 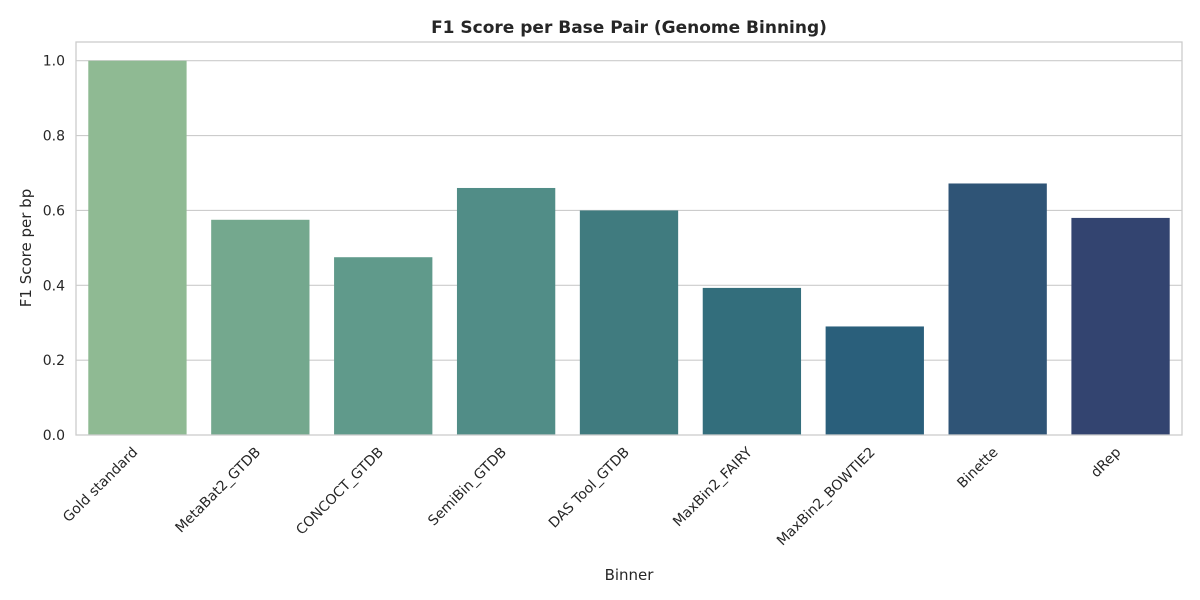 I want to click on x-tick-label: MaxBin2_FAIRY, so click(x=713, y=487).